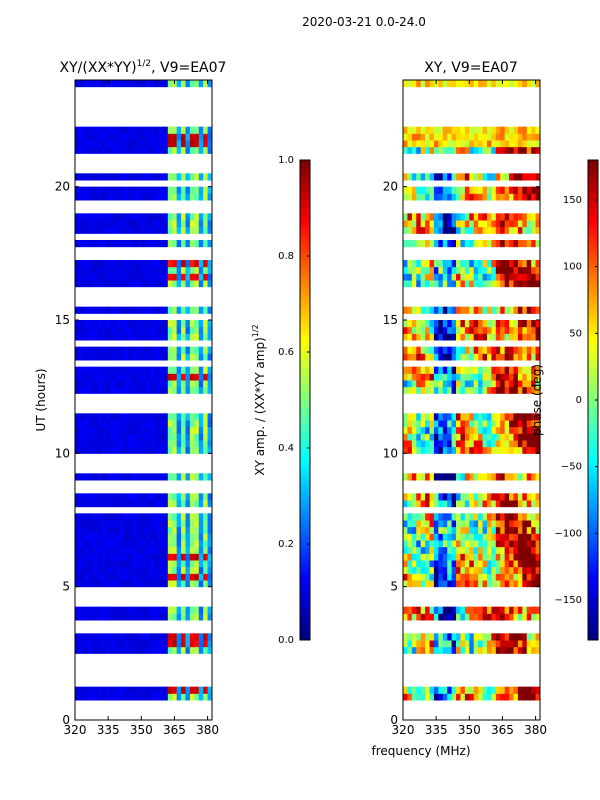 The image size is (600, 800). What do you see at coordinates (572, 267) in the screenshot?
I see `phase-colorbar-tick-label: 100` at bounding box center [572, 267].